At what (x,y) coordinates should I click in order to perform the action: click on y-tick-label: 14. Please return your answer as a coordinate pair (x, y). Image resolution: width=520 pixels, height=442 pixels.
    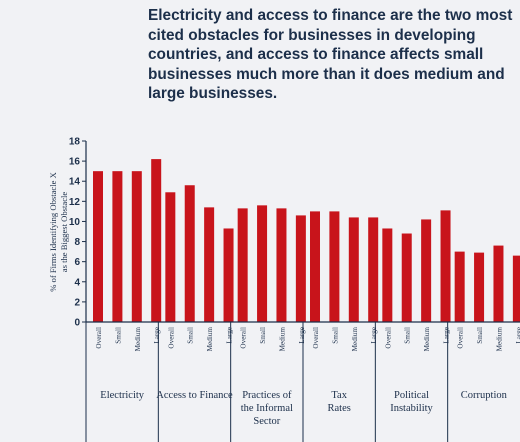
    Looking at the image, I should click on (75, 182).